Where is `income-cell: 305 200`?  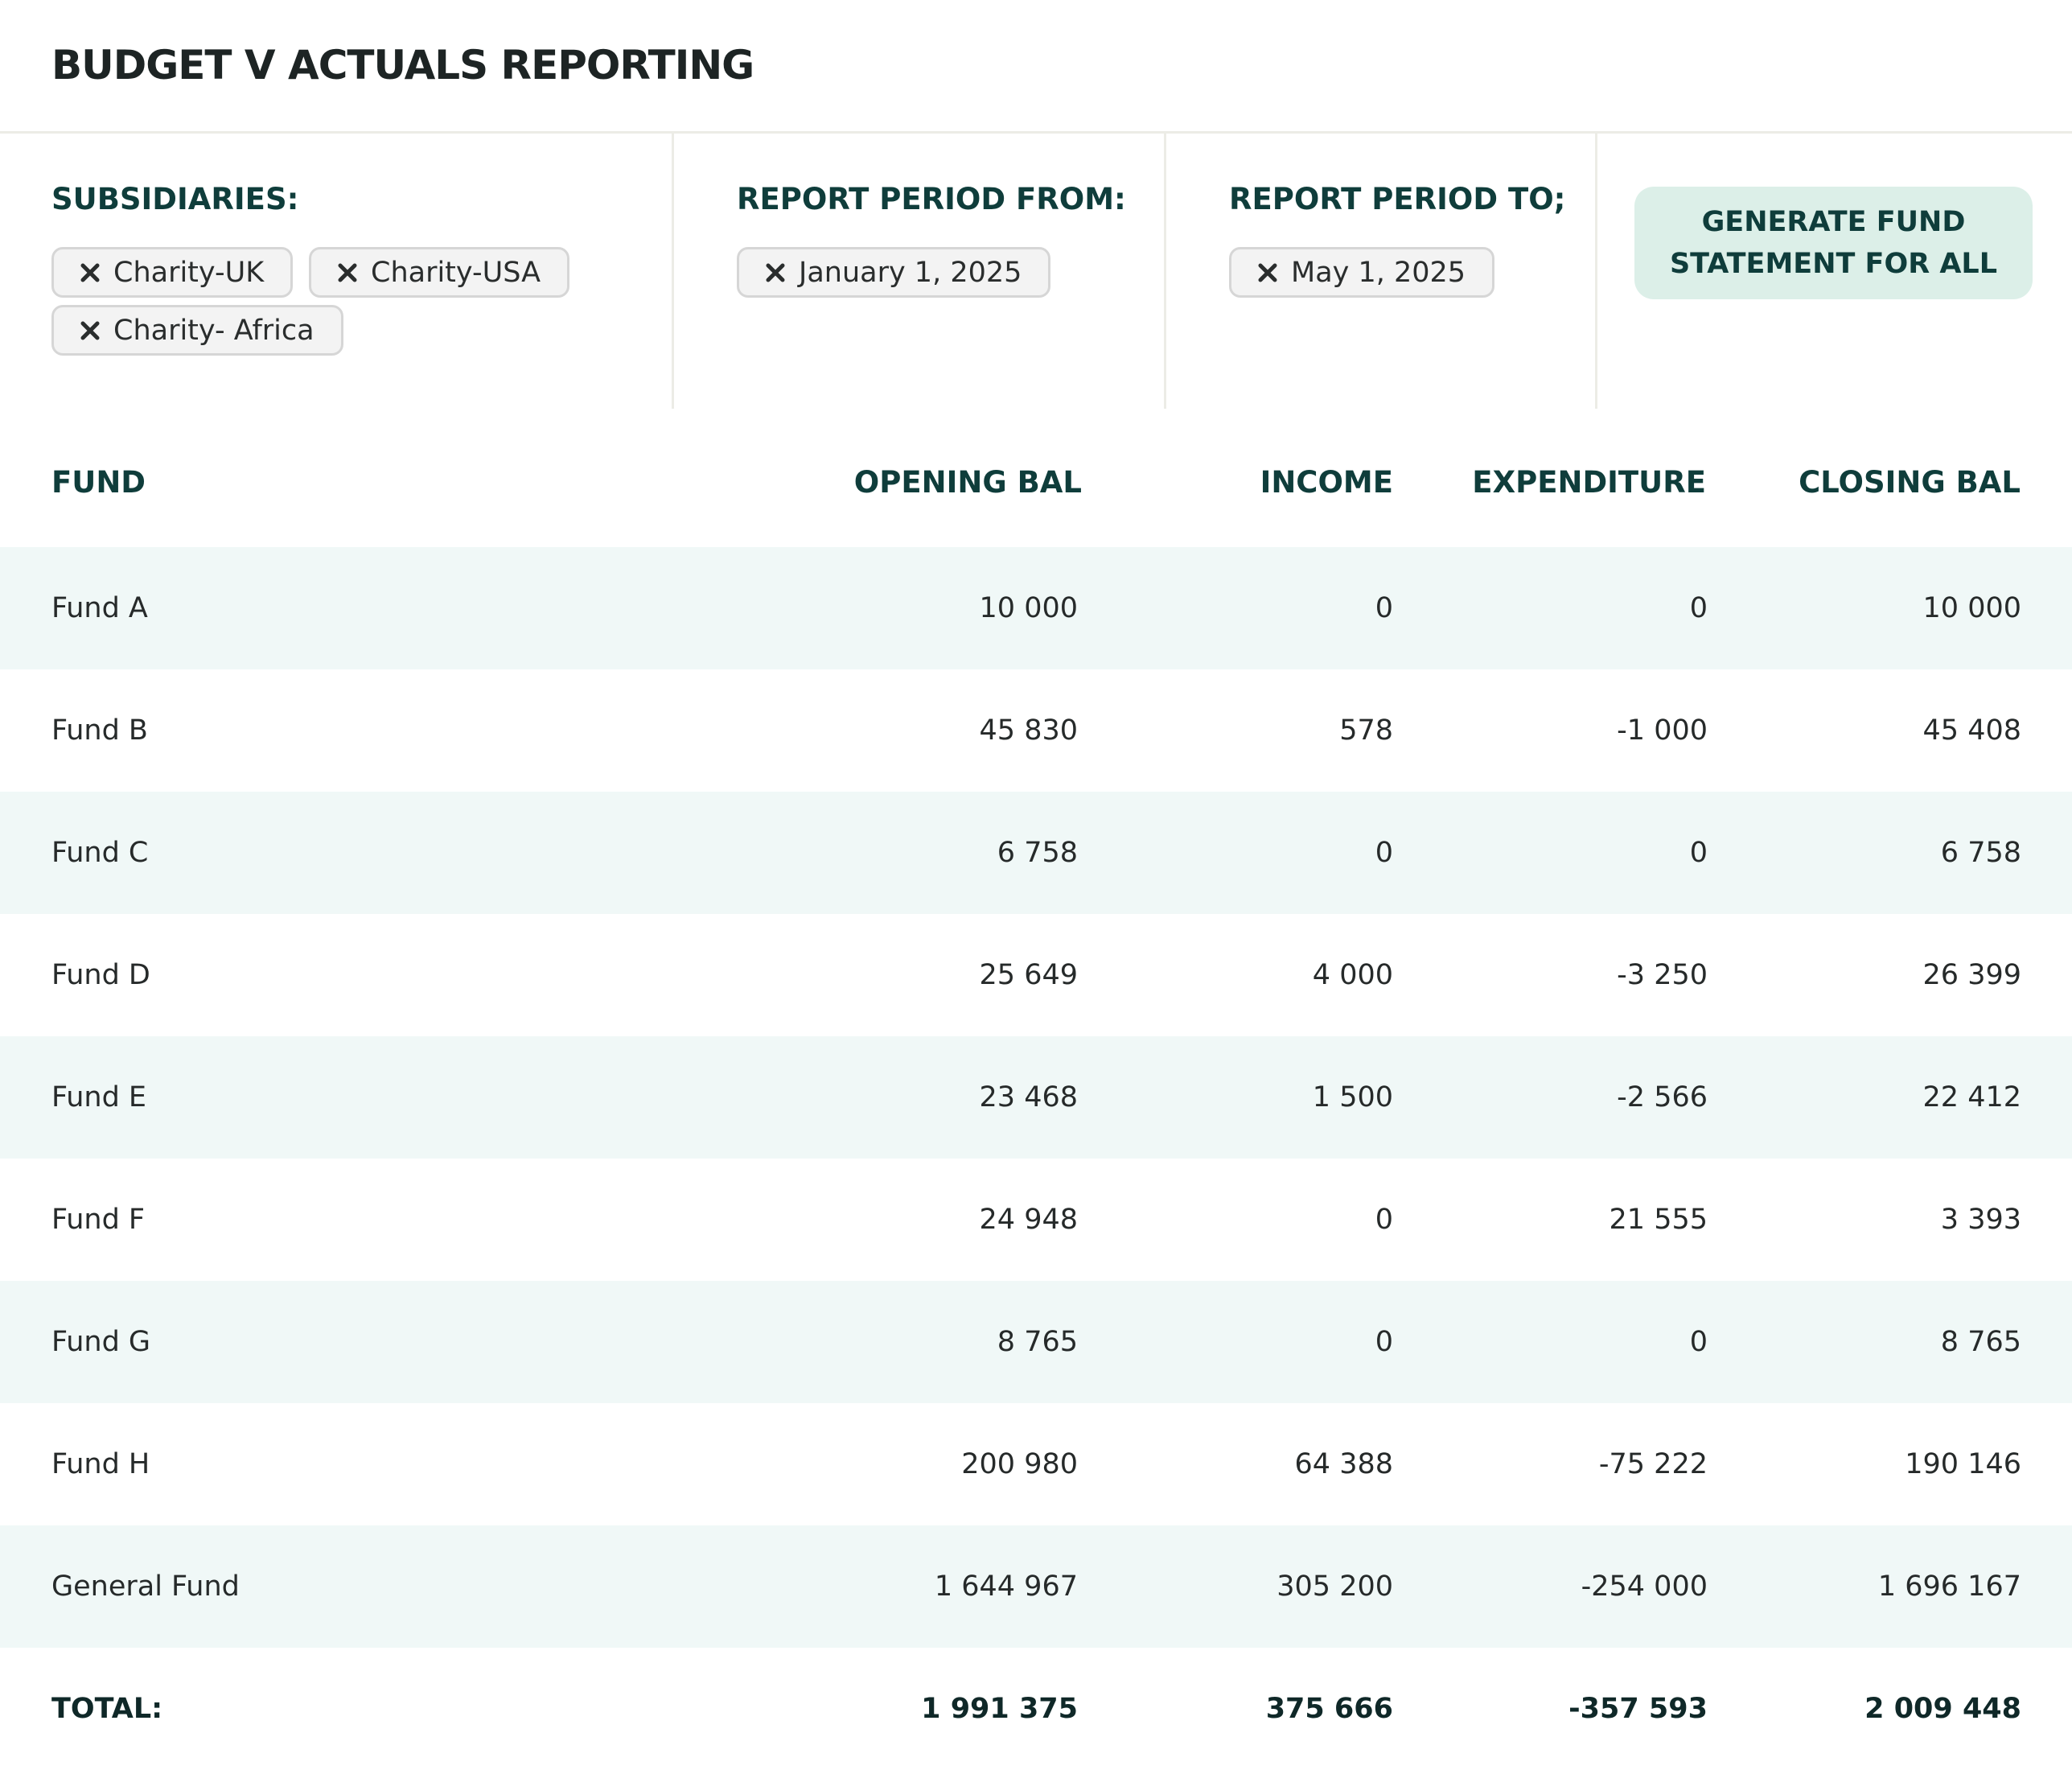
income-cell: 305 200 is located at coordinates (1334, 1587).